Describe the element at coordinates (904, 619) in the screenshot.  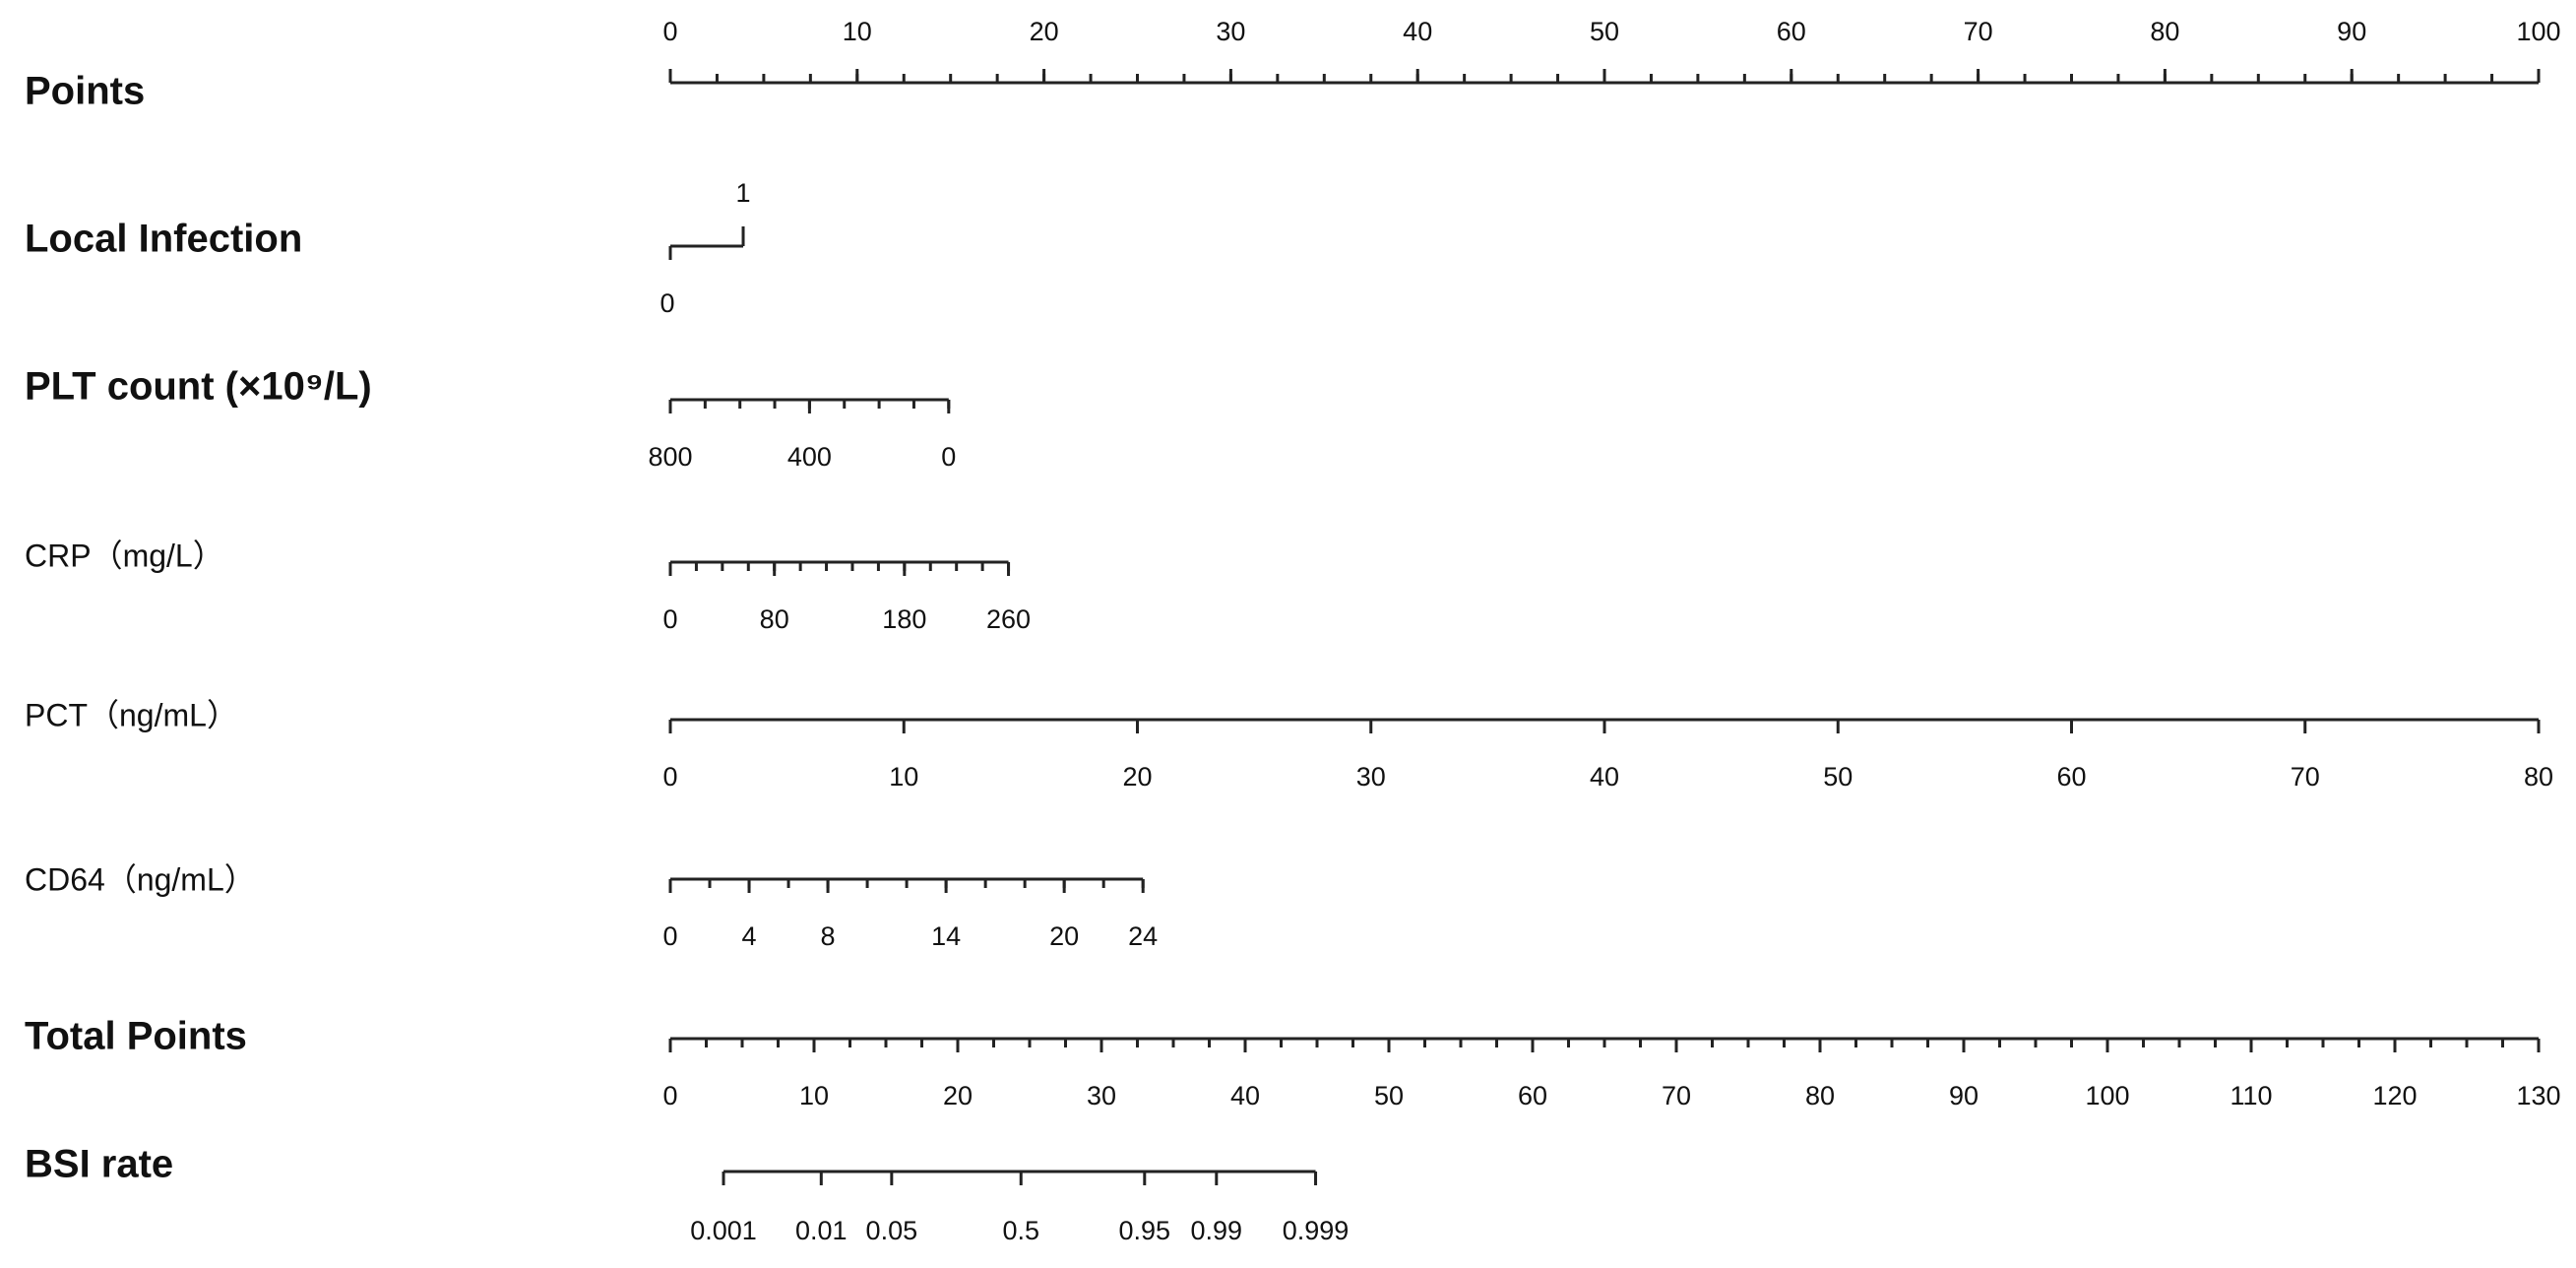
I see `tick-label: 180` at that location.